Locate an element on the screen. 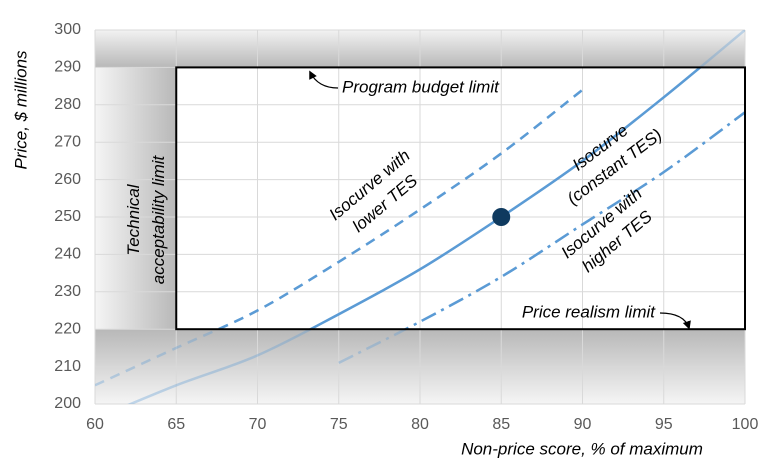 This screenshot has height=474, width=782. x-tick-label: 65 is located at coordinates (176, 424).